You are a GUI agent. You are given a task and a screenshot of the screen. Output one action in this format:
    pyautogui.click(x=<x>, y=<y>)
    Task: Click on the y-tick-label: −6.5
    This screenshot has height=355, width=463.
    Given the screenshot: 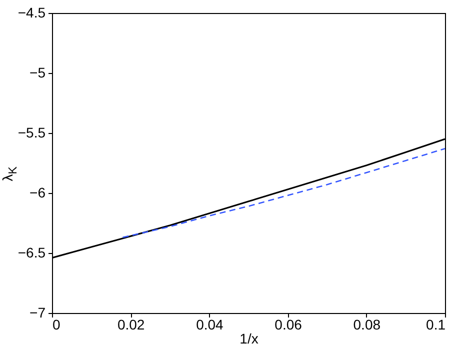 What is the action you would take?
    pyautogui.click(x=32, y=252)
    